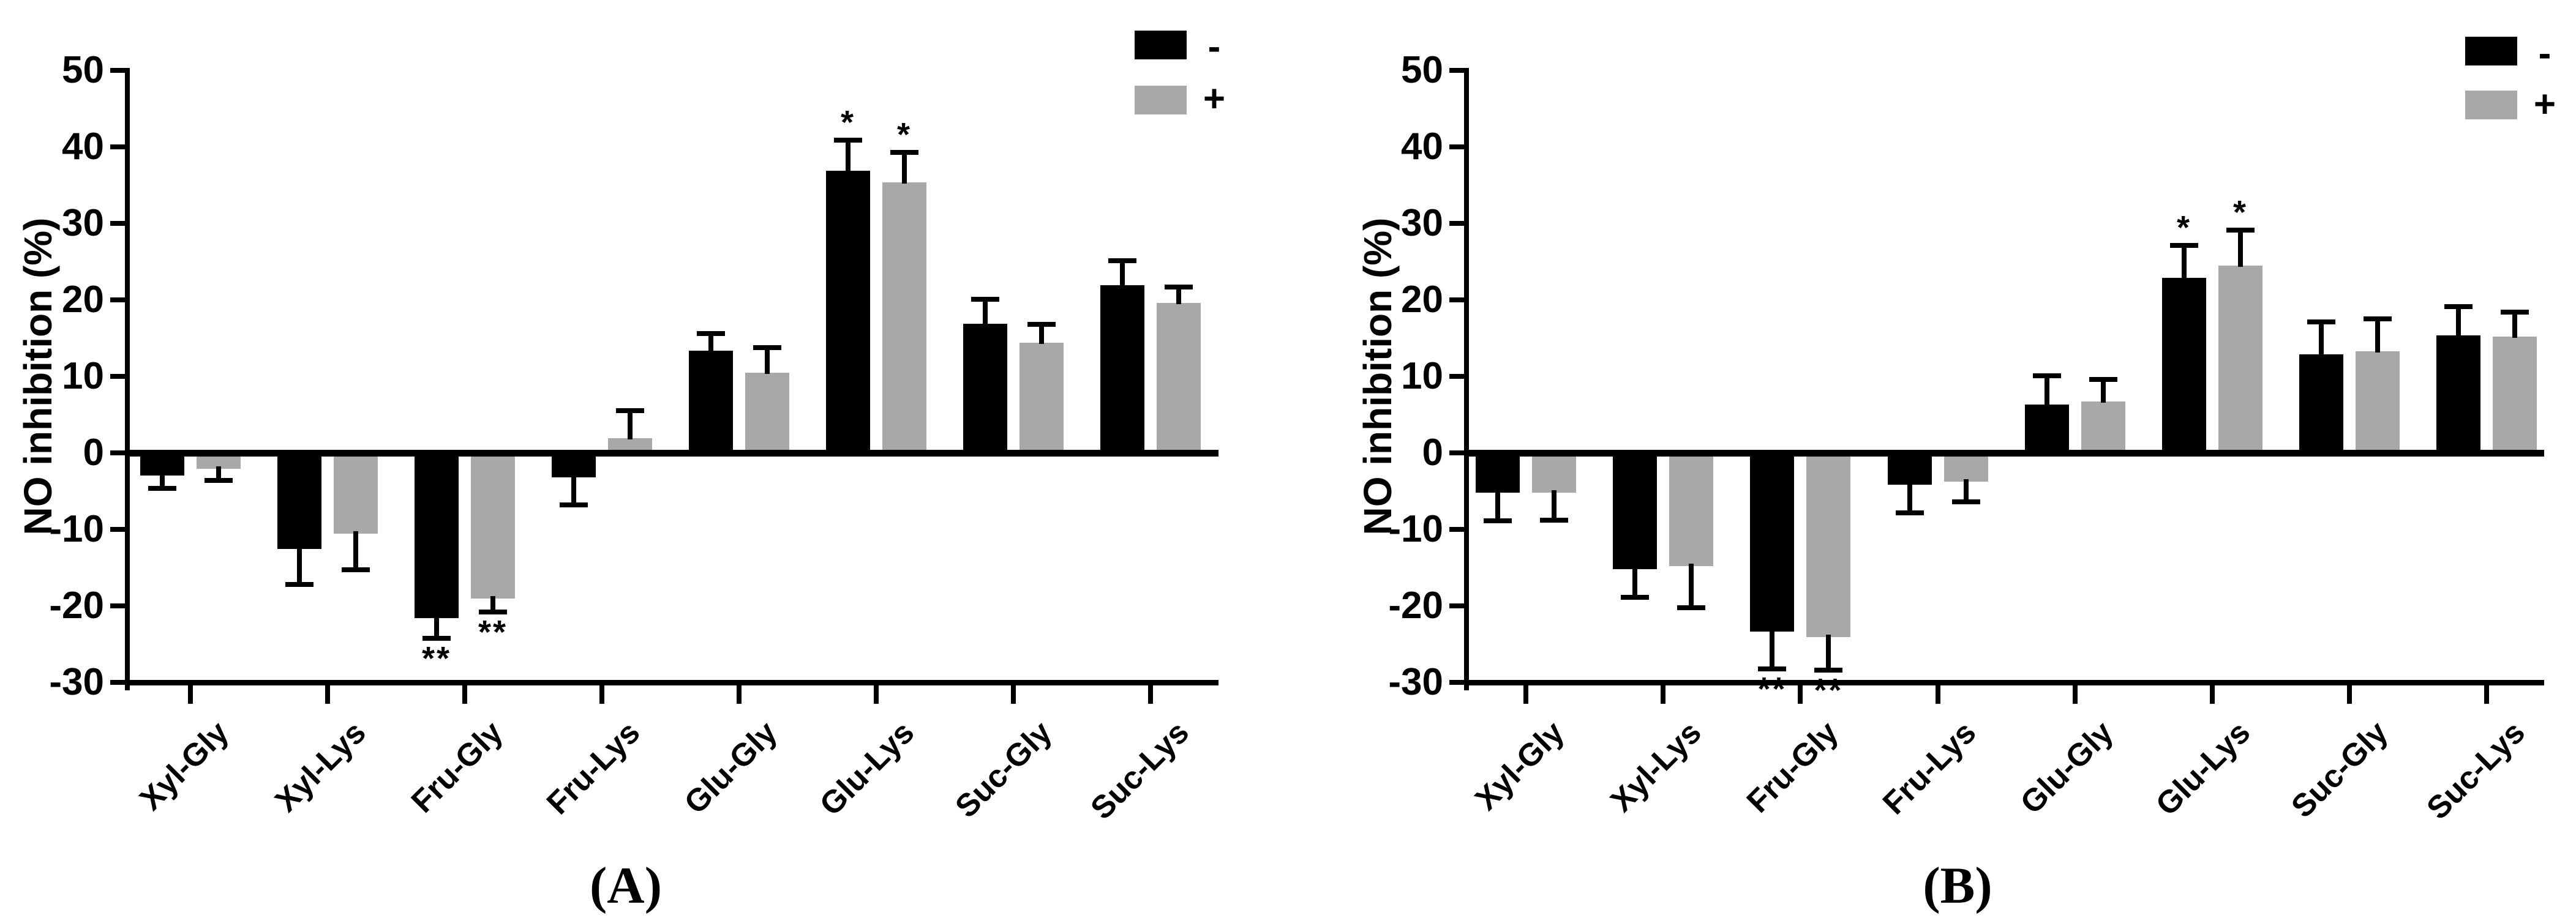  I want to click on bar-minus-Xyl-Gly, so click(1498, 473).